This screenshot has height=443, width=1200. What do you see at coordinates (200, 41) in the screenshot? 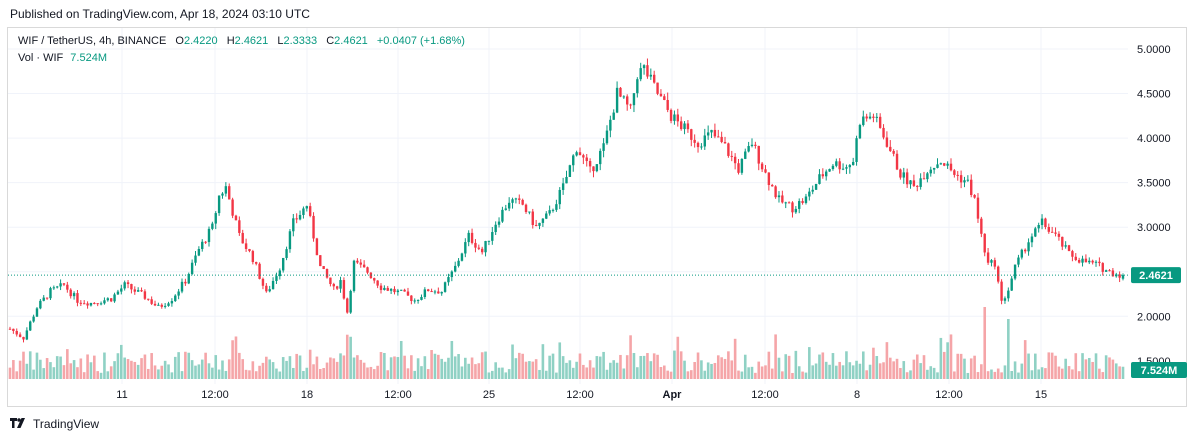
I see `open-value: 2.4220` at bounding box center [200, 41].